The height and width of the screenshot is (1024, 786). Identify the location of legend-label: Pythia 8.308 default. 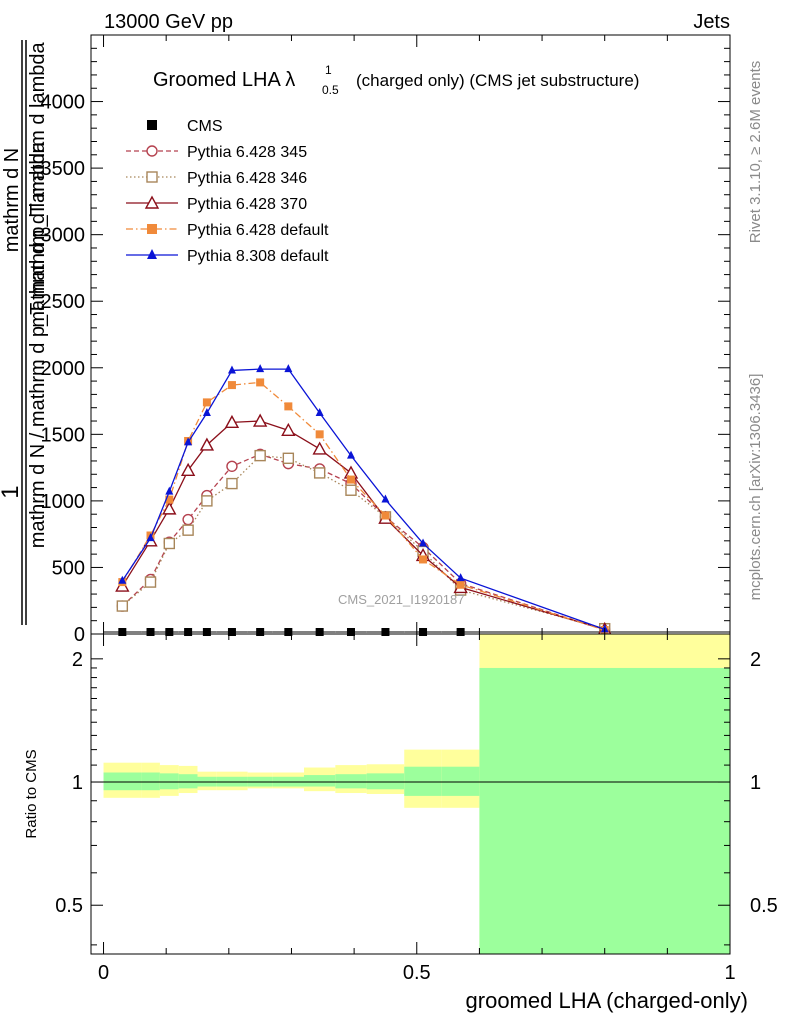
(258, 256).